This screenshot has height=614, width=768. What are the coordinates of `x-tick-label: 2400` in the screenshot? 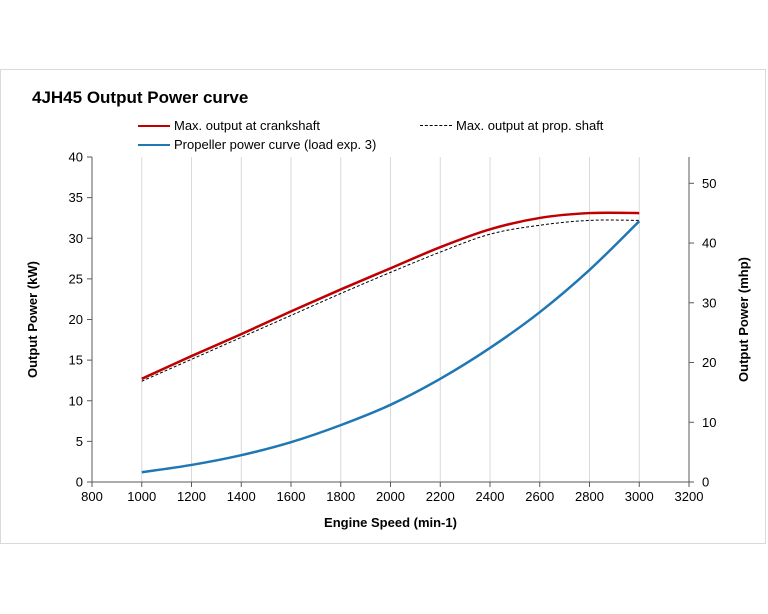 It's located at (490, 496).